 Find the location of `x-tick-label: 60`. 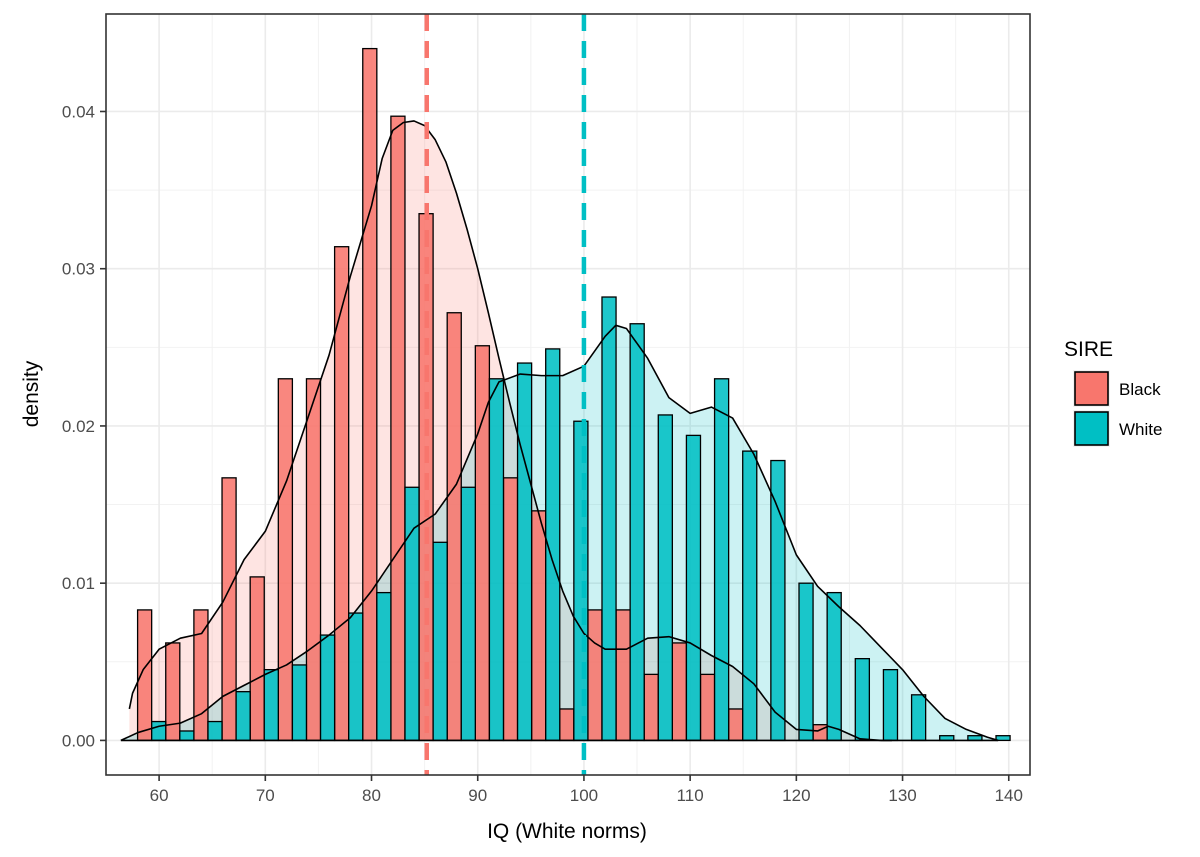

x-tick-label: 60 is located at coordinates (159, 795).